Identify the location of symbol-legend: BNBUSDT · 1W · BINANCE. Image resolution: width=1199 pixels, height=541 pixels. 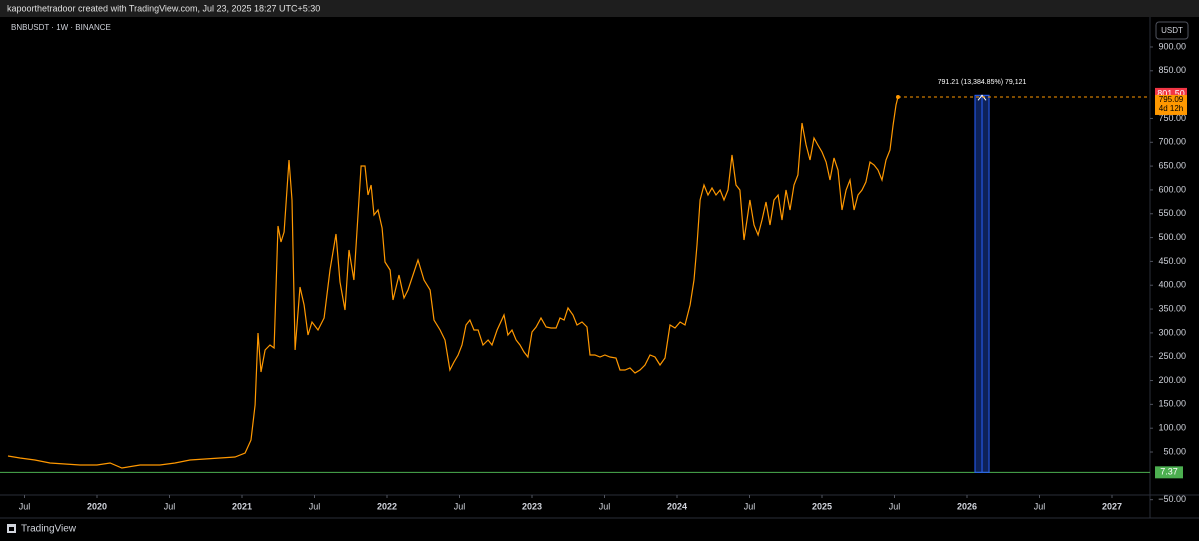
(61, 27).